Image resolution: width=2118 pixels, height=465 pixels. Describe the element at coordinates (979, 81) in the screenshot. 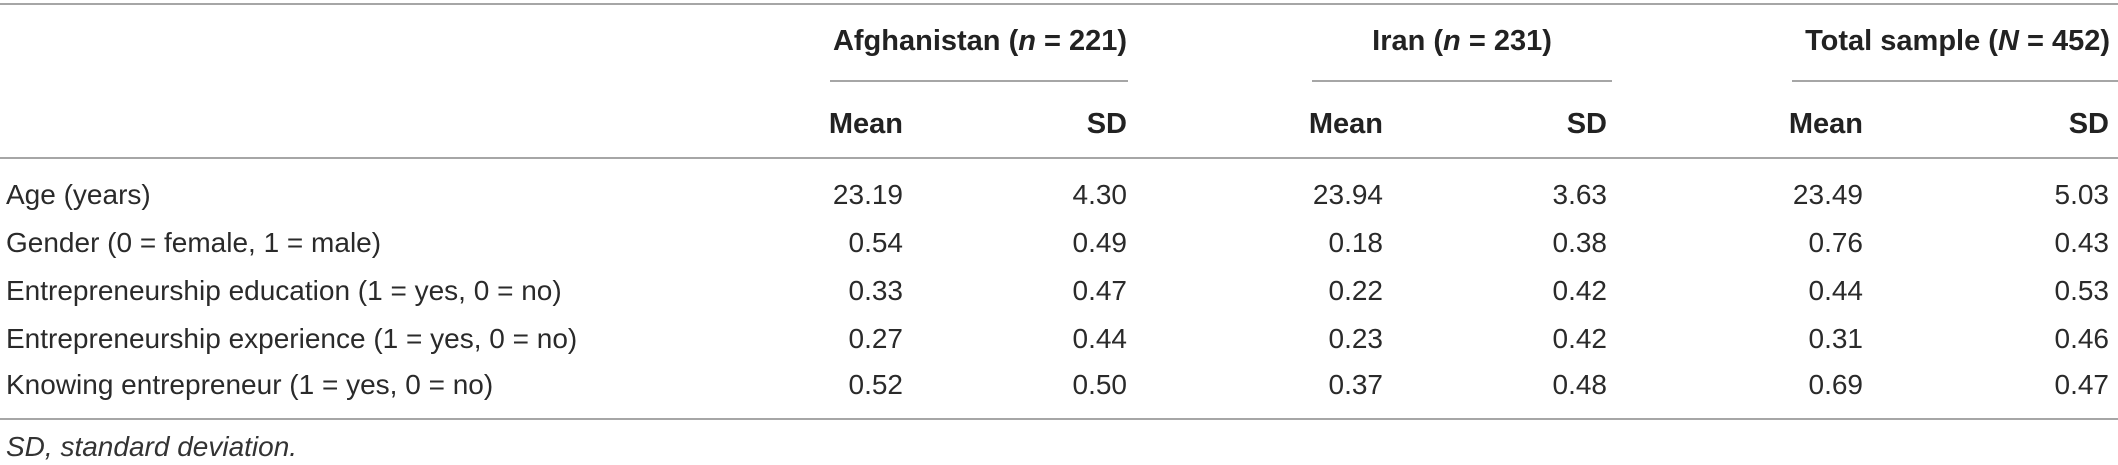

I see `afghanistan-group-rule` at that location.